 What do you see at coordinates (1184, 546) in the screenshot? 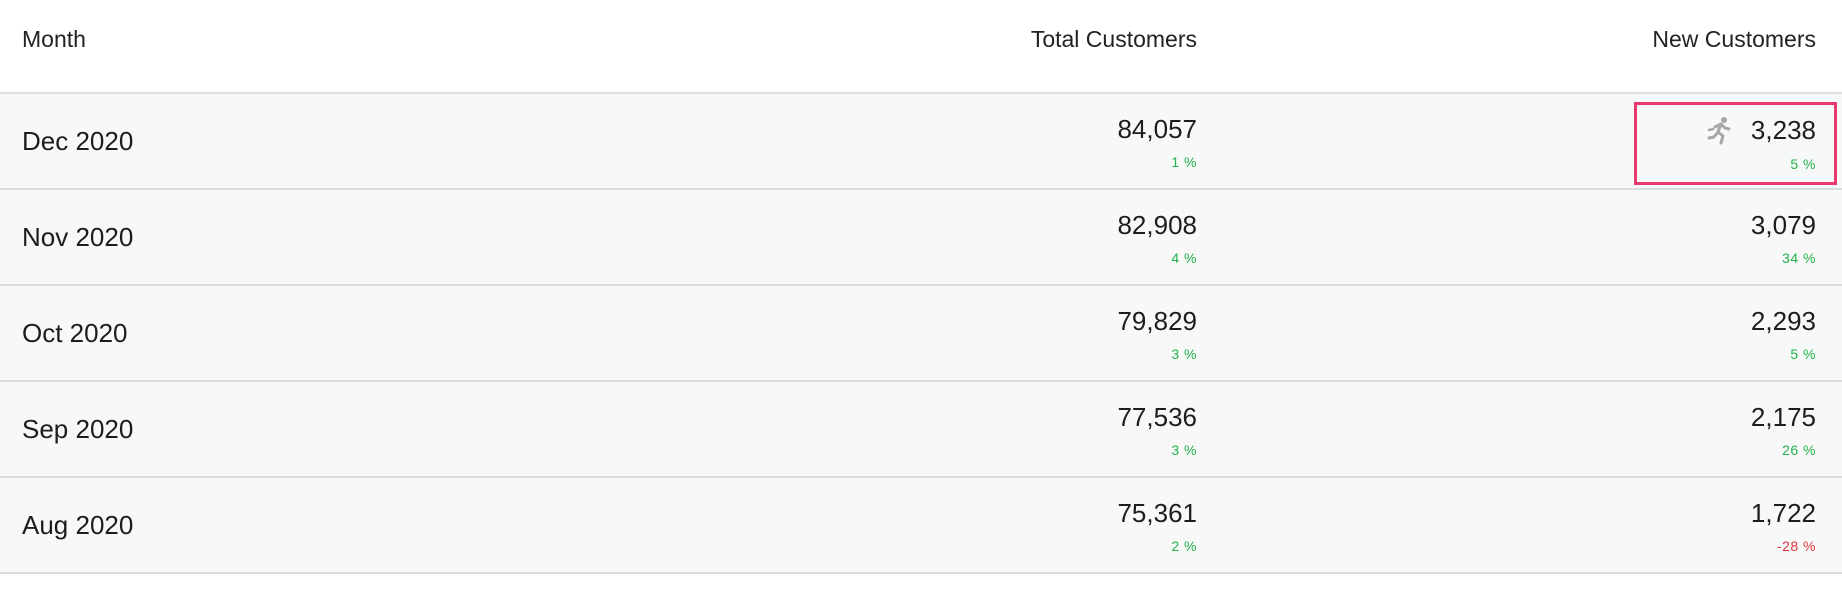
I see `total-customers-change: 2 %` at bounding box center [1184, 546].